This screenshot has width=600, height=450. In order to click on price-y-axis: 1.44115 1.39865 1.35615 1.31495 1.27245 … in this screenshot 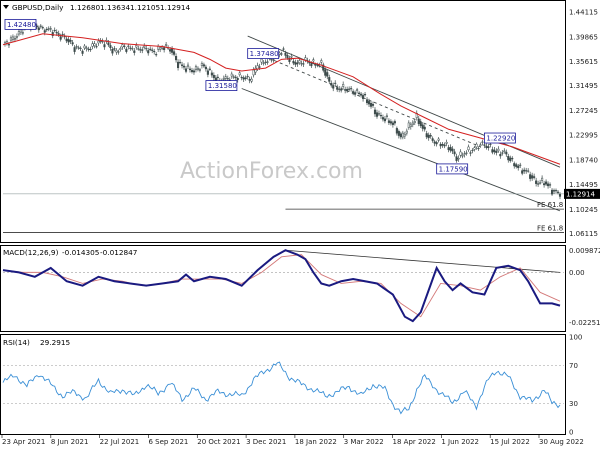, I will do `click(583, 123)`.